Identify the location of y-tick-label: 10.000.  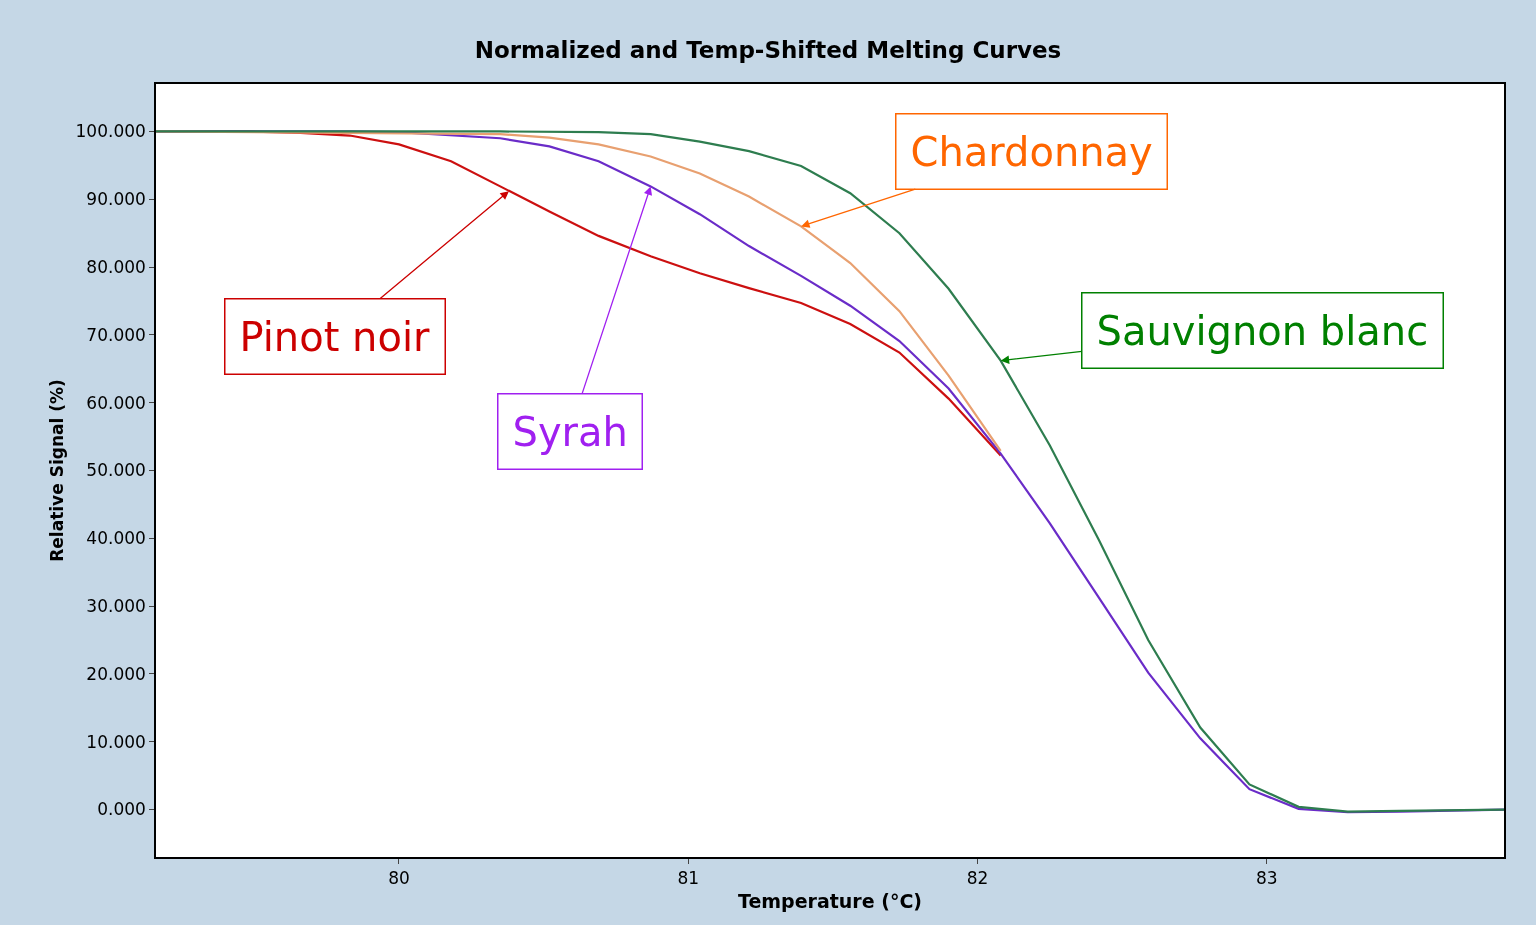
(116, 741).